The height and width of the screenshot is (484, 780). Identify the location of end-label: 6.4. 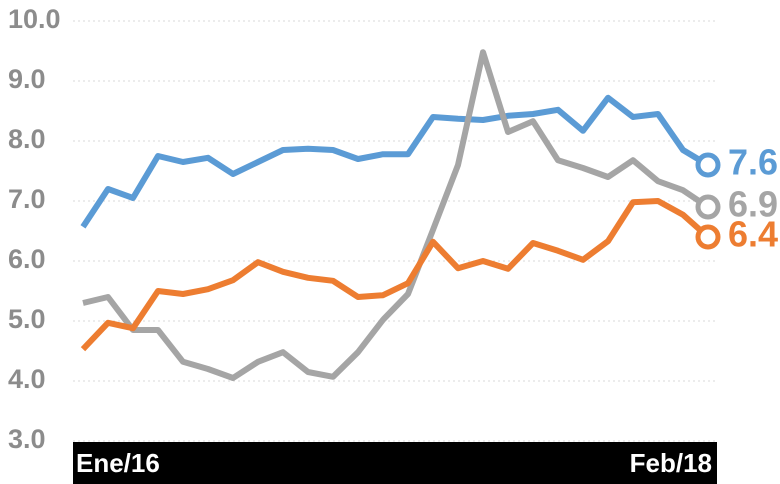
(753, 234).